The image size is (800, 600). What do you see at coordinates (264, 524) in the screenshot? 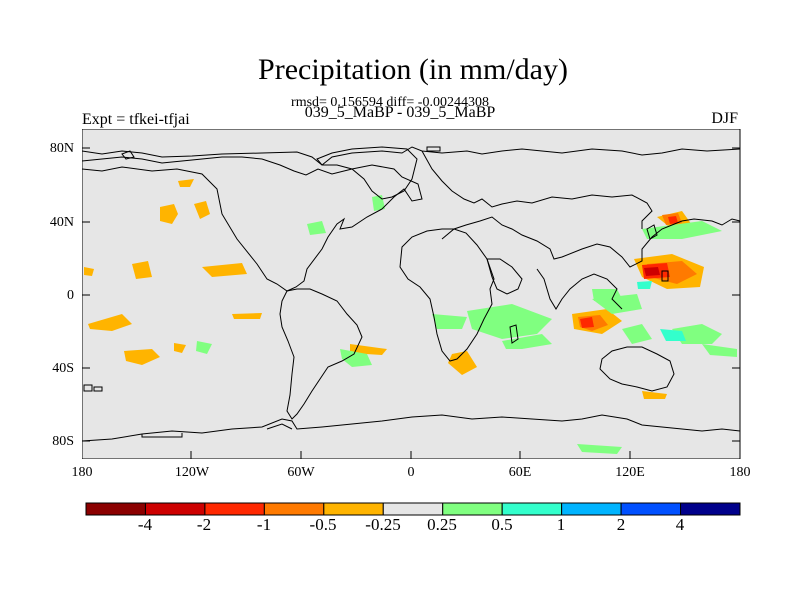
I see `colorbar-label: -1` at bounding box center [264, 524].